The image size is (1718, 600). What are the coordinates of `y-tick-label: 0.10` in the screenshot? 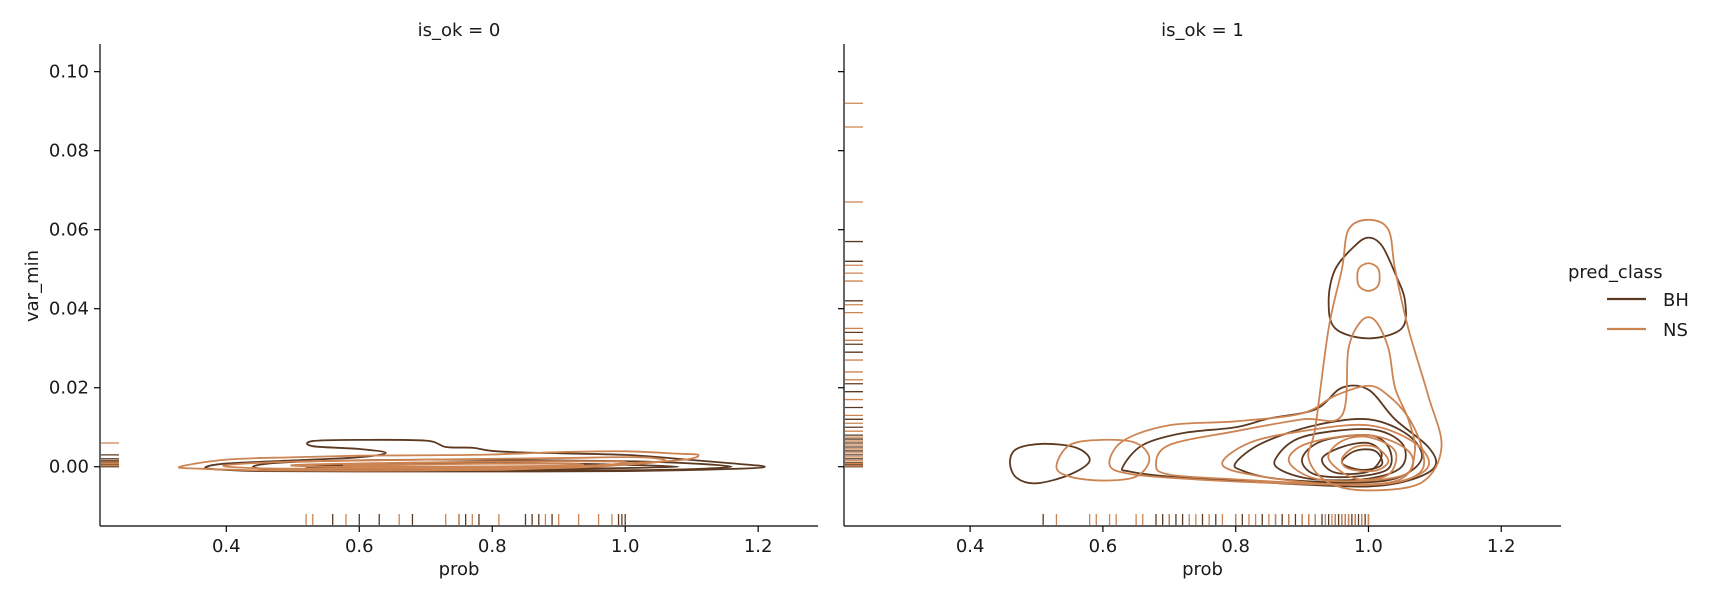 It's located at (69, 72).